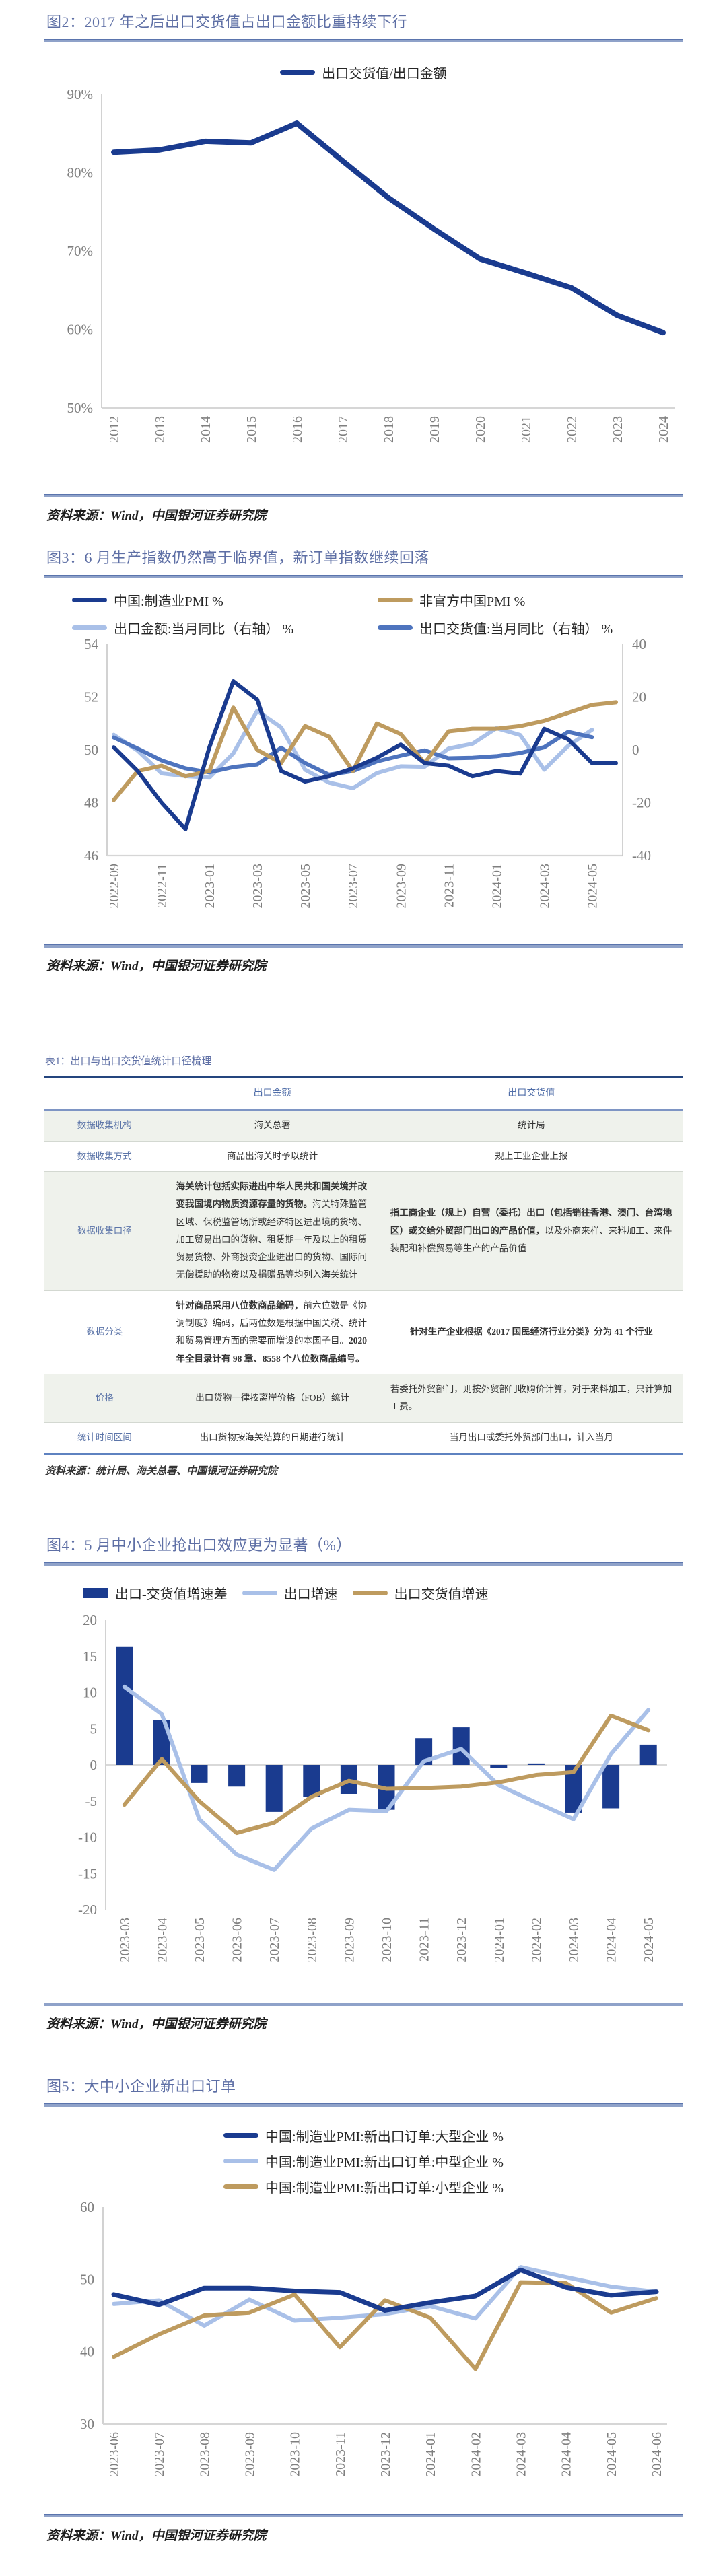  What do you see at coordinates (297, 429) in the screenshot?
I see `x-axis-tick: 2016` at bounding box center [297, 429].